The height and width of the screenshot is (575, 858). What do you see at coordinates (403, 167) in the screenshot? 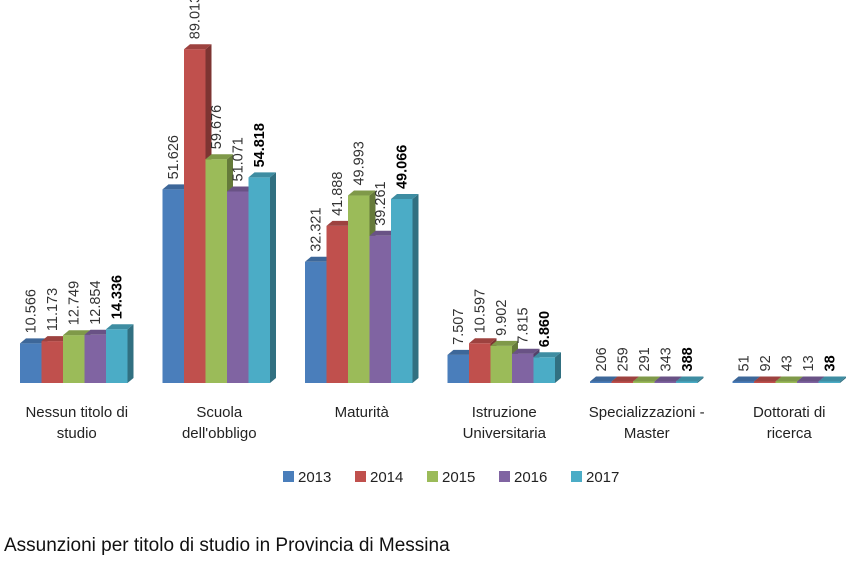
I see `data-label: 49.066` at bounding box center [403, 167].